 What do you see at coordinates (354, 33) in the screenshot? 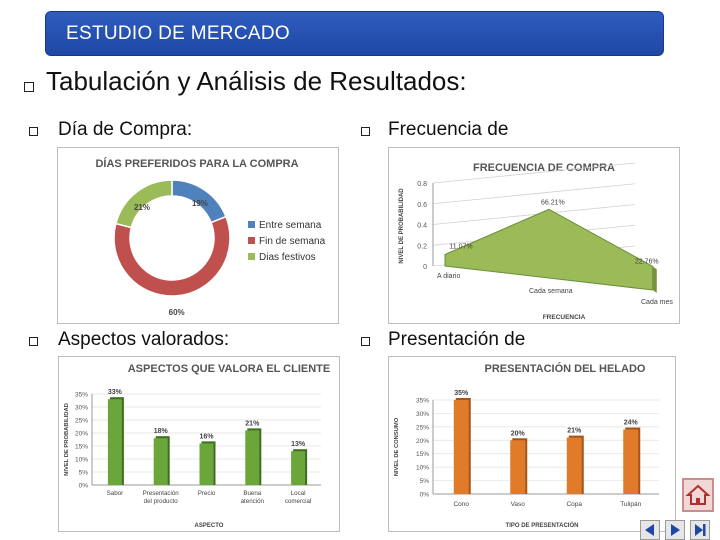
I see `title-banner: ESTUDIO DE MERCADO` at bounding box center [354, 33].